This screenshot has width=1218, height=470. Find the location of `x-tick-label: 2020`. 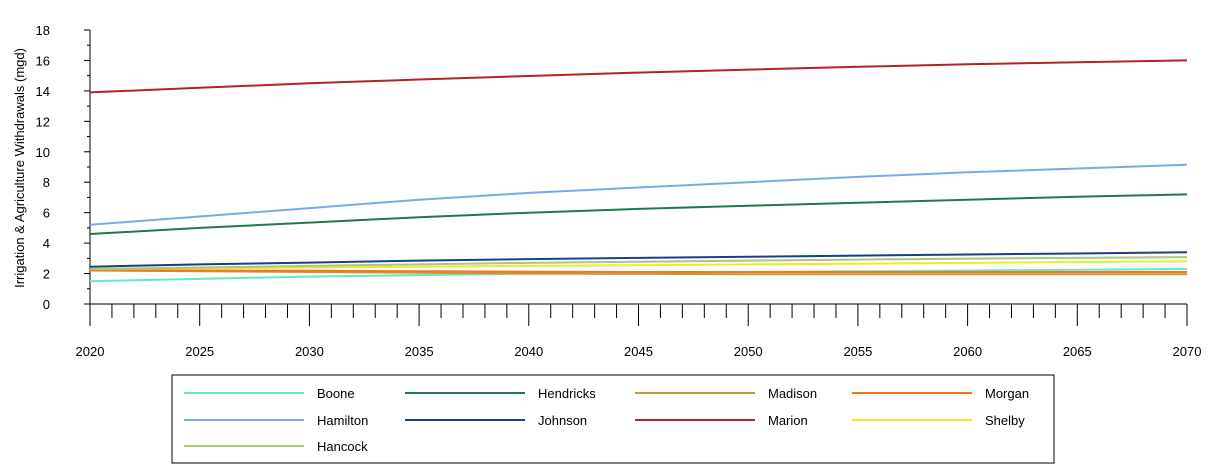

x-tick-label: 2020 is located at coordinates (90, 351).